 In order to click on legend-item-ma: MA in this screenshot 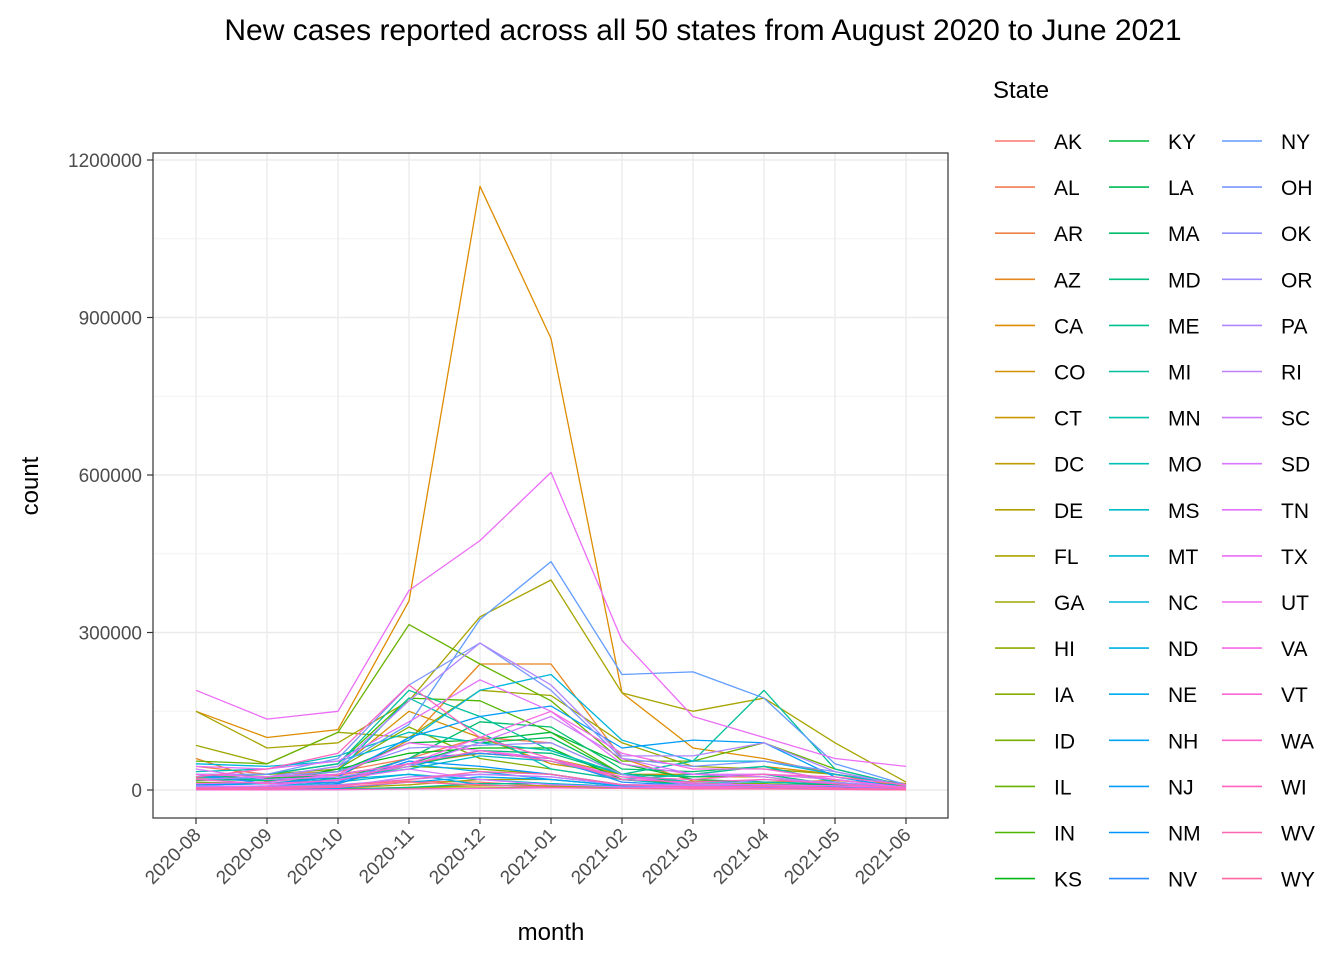, I will do `click(1154, 234)`.